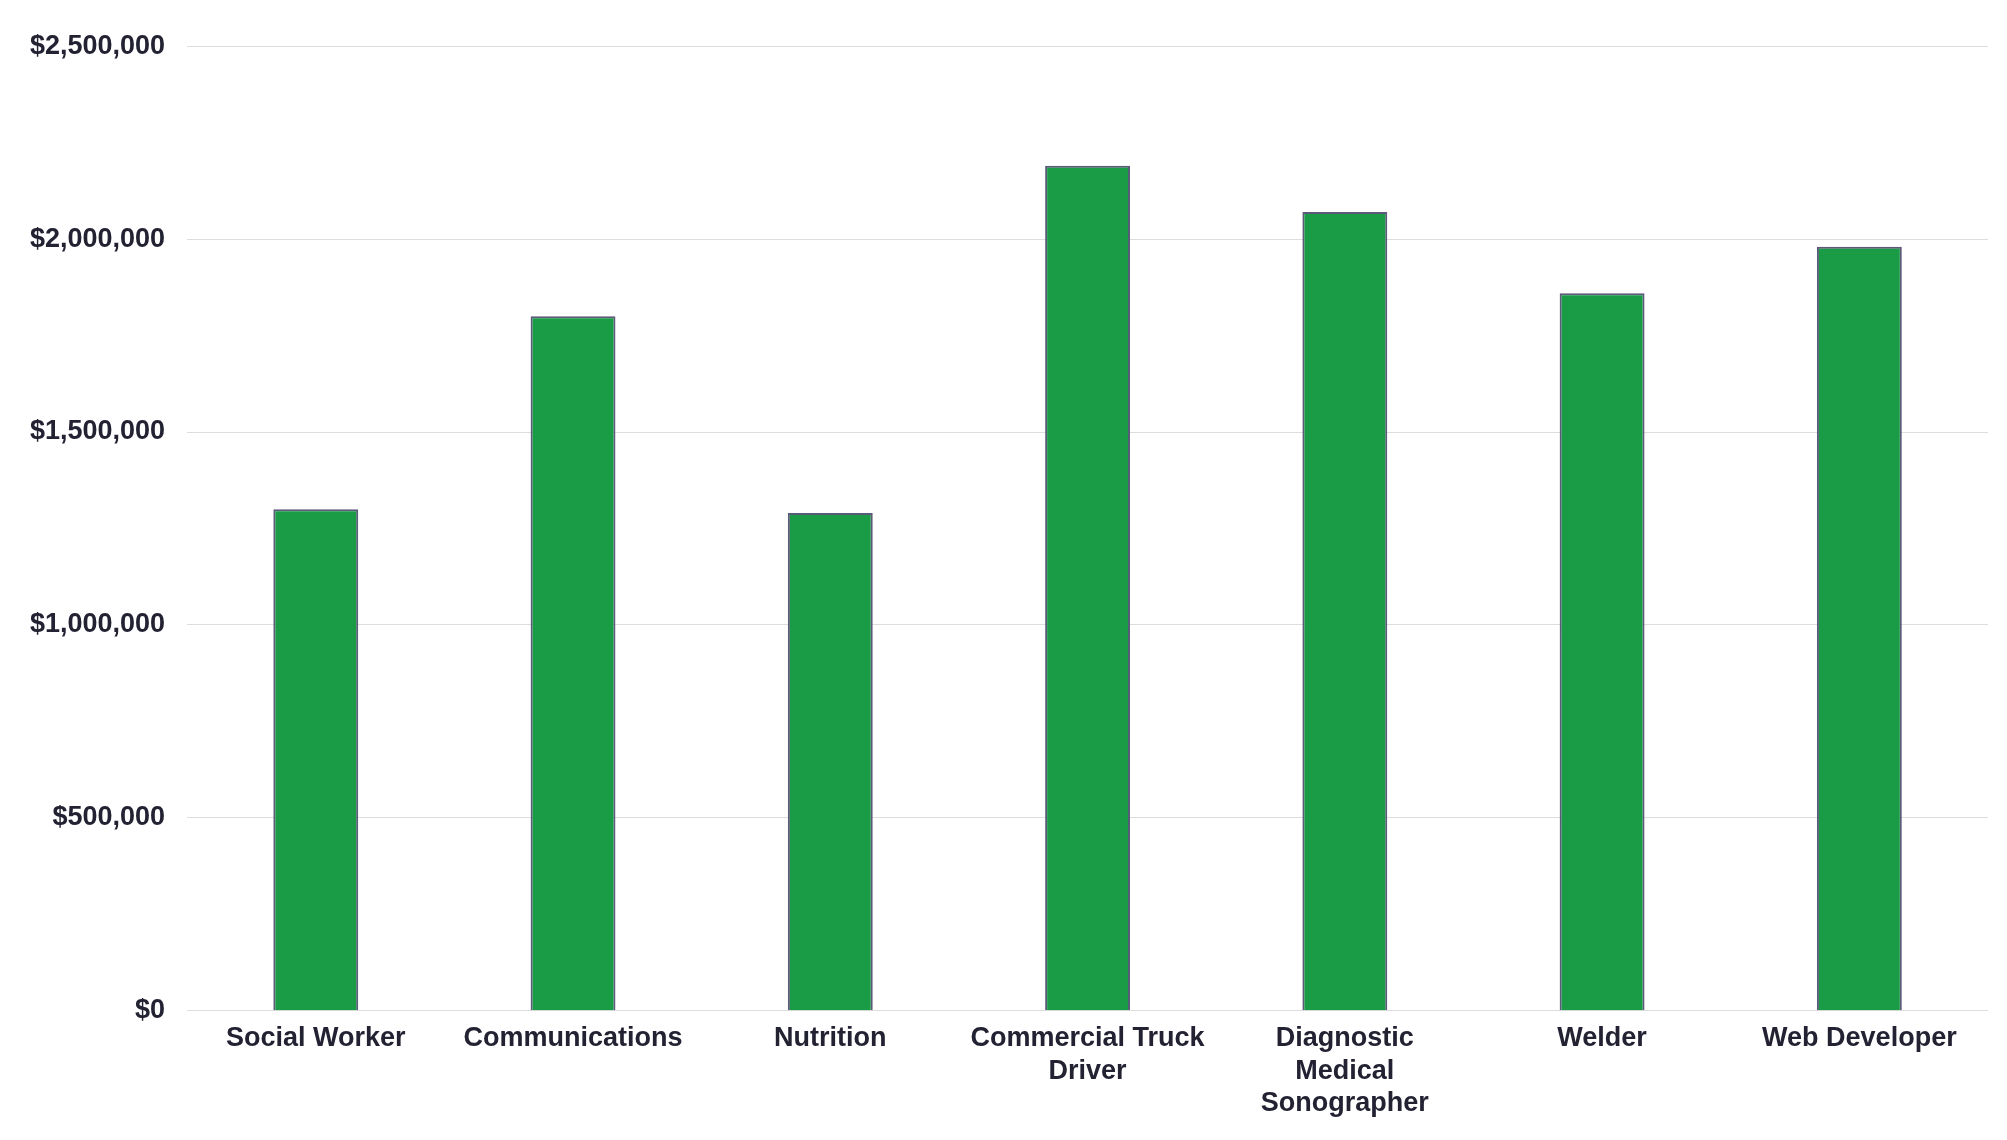  What do you see at coordinates (109, 816) in the screenshot?
I see `y-tick-label: $500,000` at bounding box center [109, 816].